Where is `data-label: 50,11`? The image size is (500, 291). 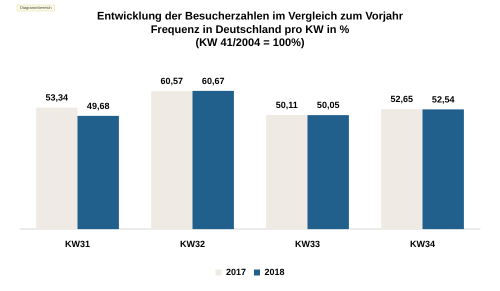 data-label: 50,11 is located at coordinates (287, 105).